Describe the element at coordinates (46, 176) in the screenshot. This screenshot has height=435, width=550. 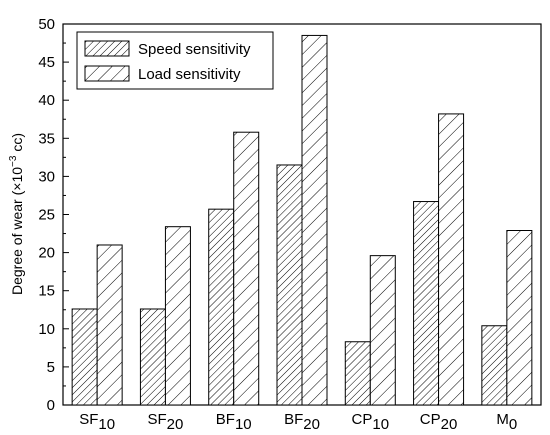
I see `y-tick-label: 30` at that location.